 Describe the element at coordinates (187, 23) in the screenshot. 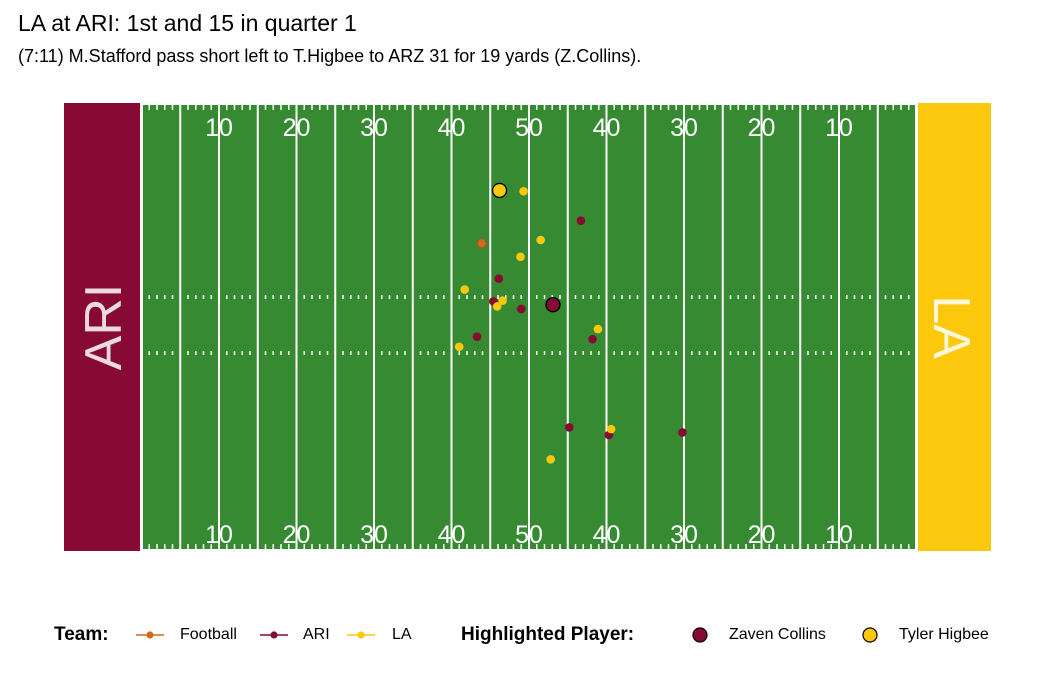

I see `chart-title: LA at ARI: 1st and 15 in quarter 1` at that location.